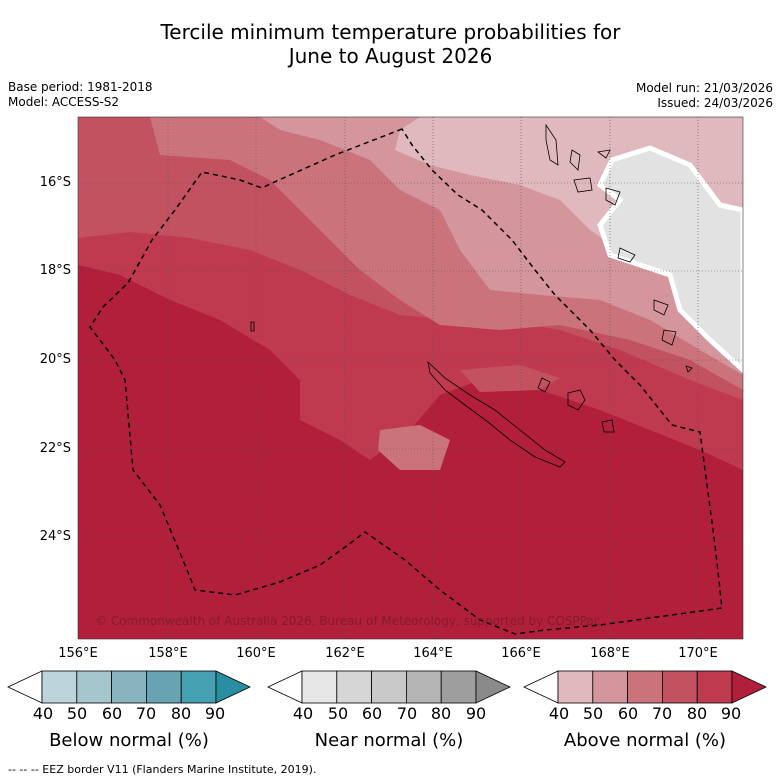 The width and height of the screenshot is (781, 781). Describe the element at coordinates (77, 713) in the screenshot. I see `cbar0-tick: 50` at that location.